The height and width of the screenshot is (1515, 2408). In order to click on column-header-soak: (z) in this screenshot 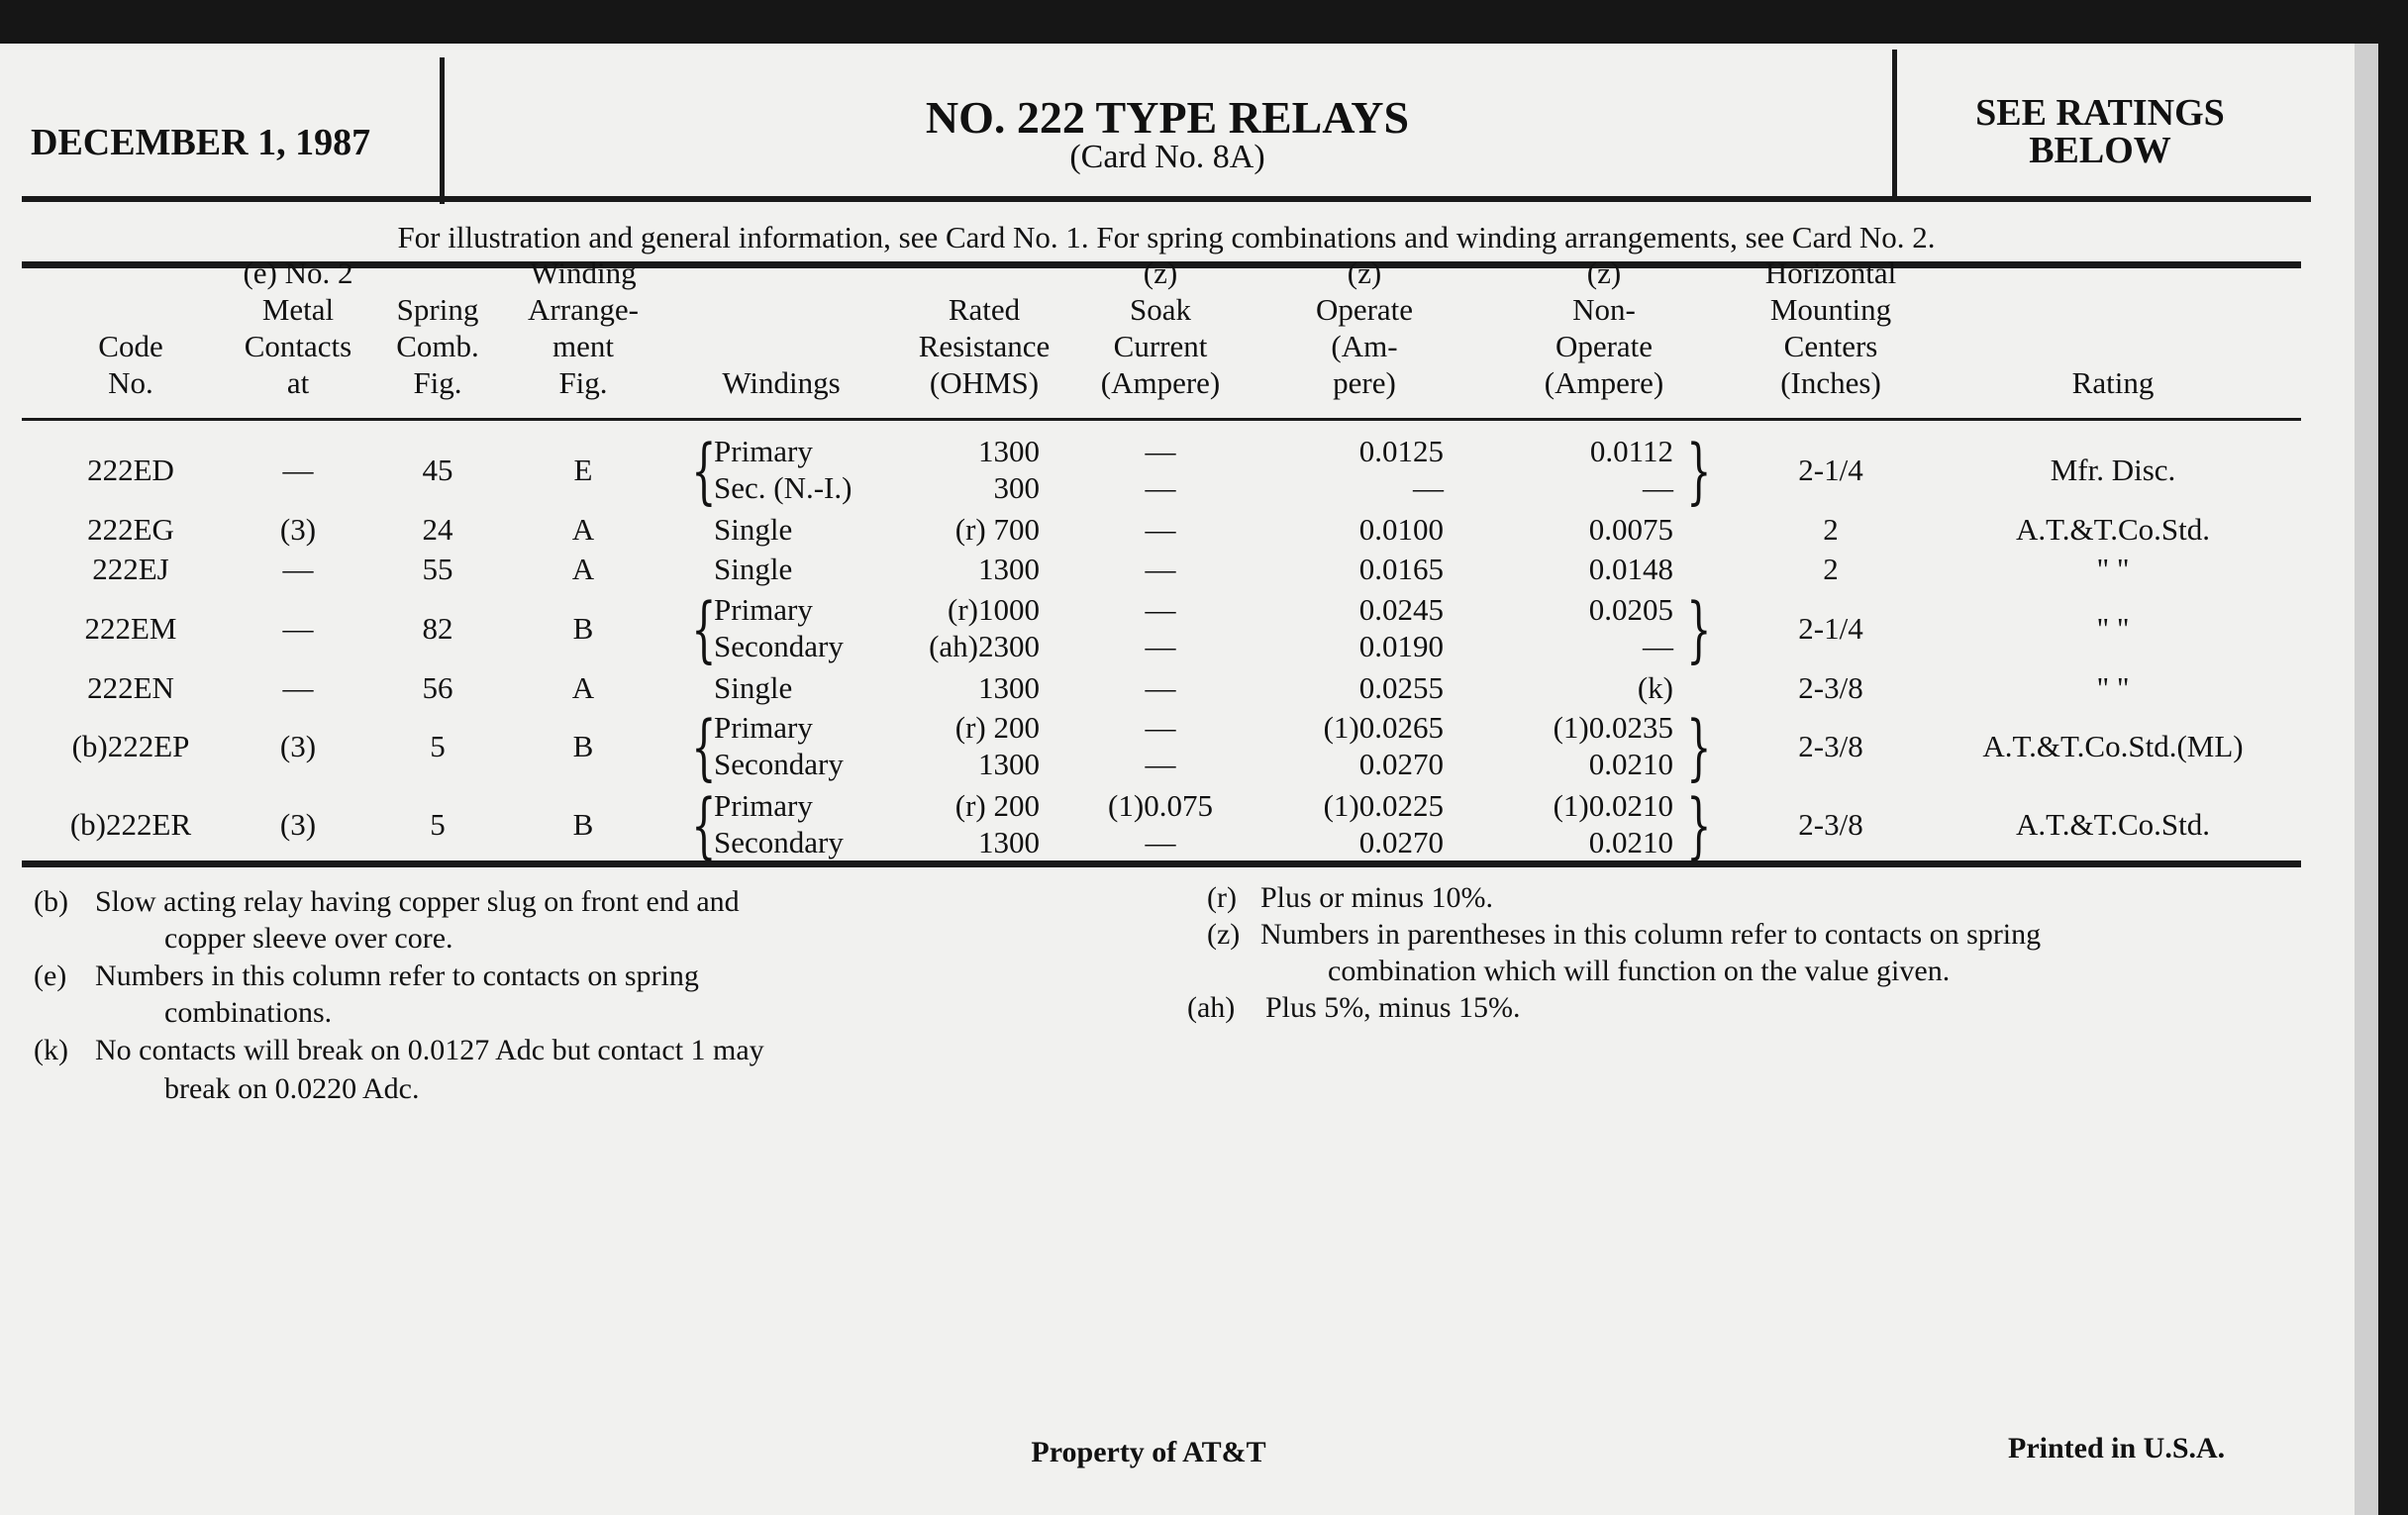, I will do `click(1160, 272)`.